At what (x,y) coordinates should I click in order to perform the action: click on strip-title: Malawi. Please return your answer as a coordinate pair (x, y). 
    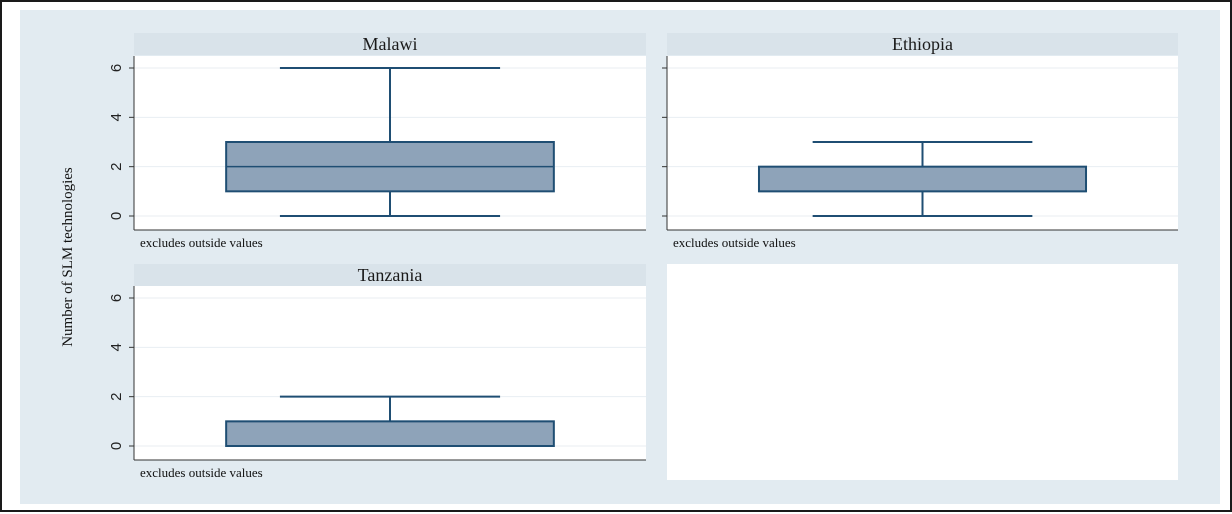
    Looking at the image, I should click on (390, 44).